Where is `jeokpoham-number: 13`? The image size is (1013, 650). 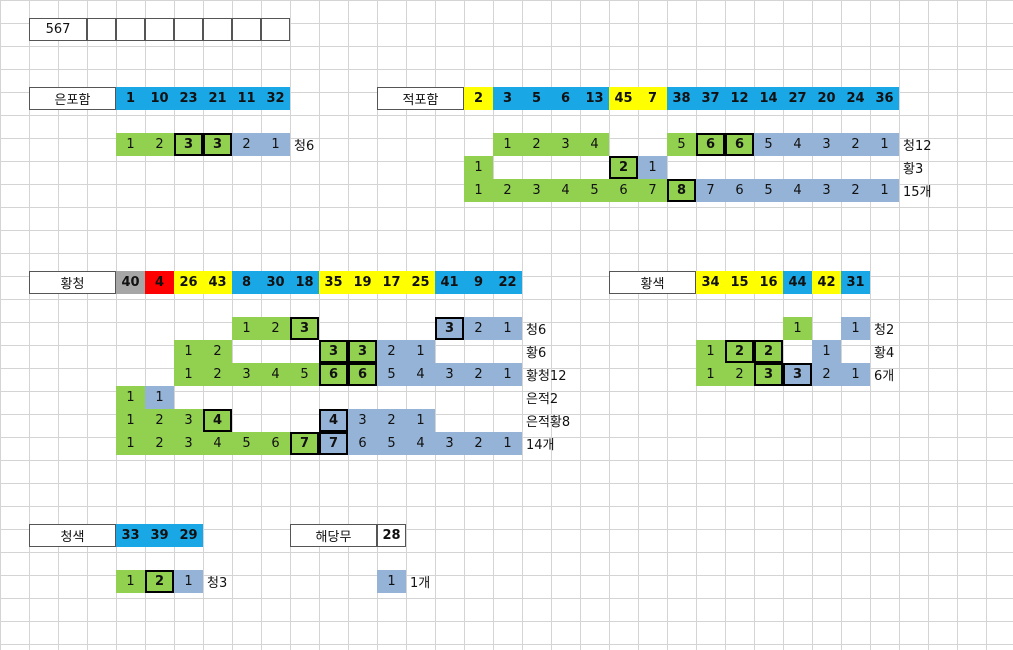 jeokpoham-number: 13 is located at coordinates (594, 98).